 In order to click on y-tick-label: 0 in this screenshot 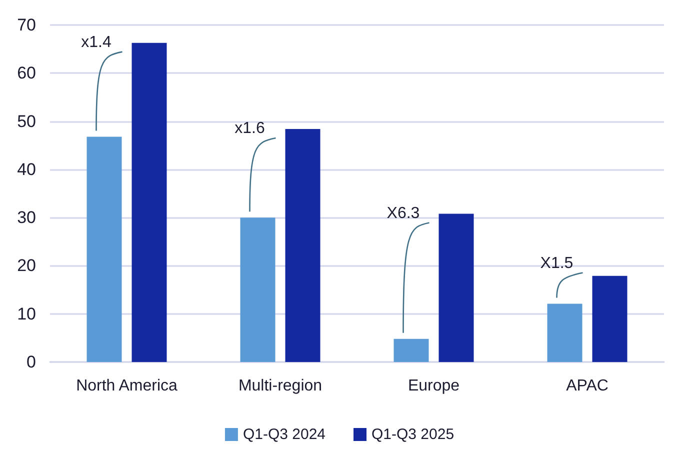, I will do `click(31, 362)`.